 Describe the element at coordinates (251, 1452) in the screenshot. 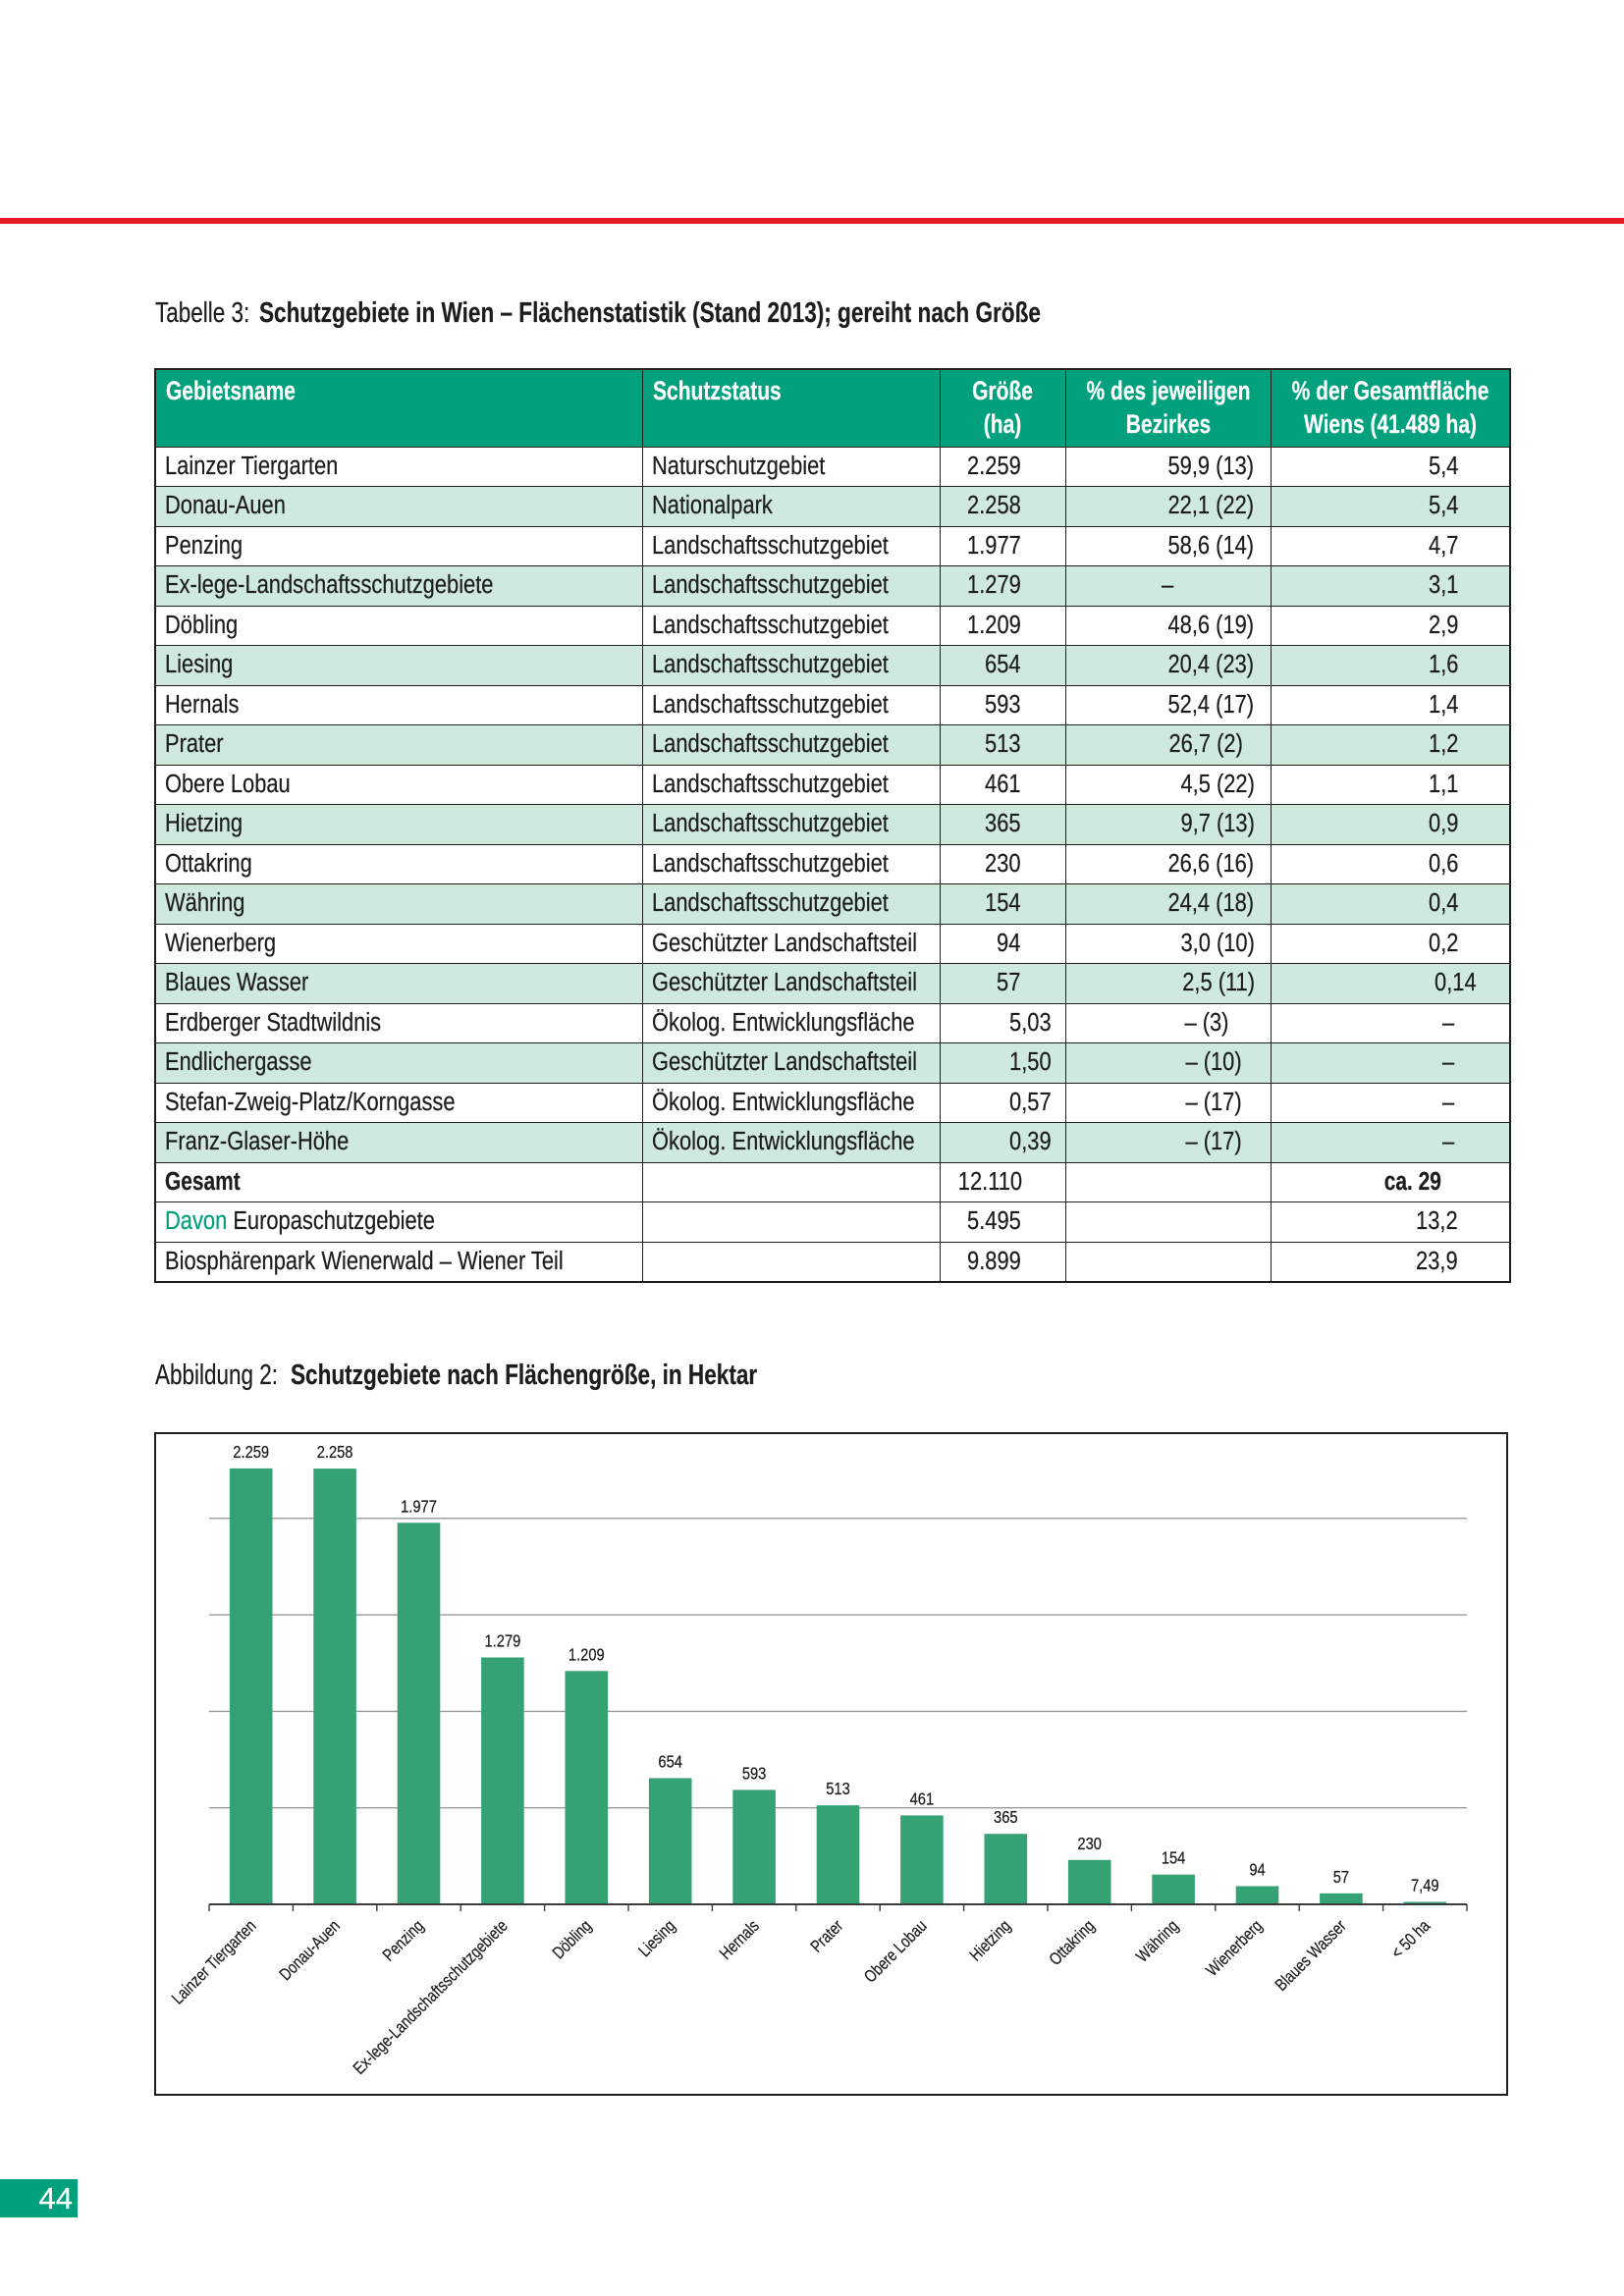

I see `svg-text: 2.259` at that location.